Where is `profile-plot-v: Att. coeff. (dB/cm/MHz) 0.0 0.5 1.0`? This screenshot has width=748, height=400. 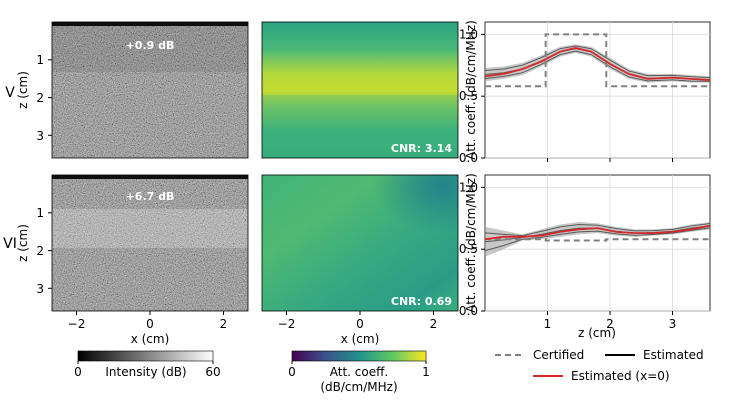
profile-plot-v: Att. coeff. (dB/cm/MHz) 0.0 0.5 1.0 is located at coordinates (585, 92).